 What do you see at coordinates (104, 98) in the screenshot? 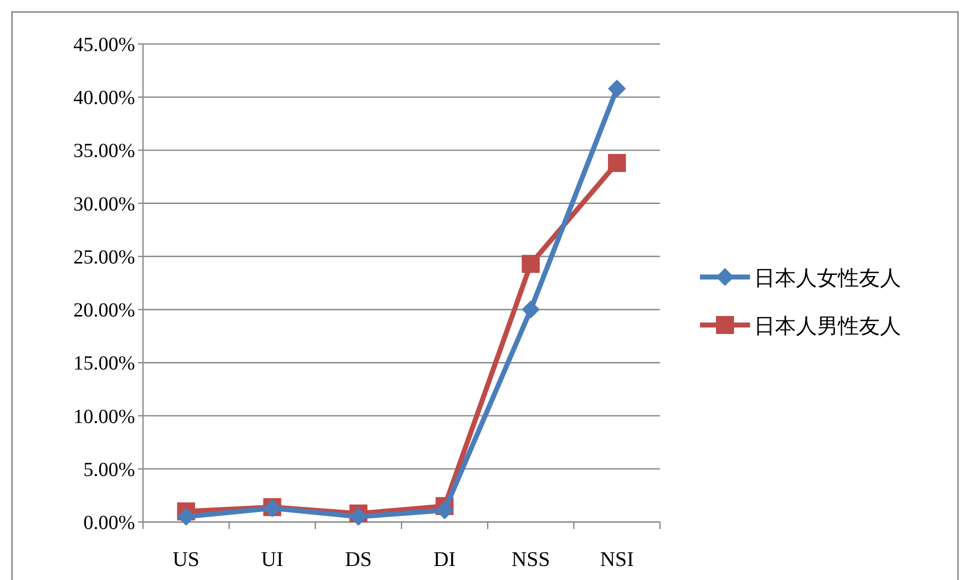
I see `y-tick-label: 40.00%` at bounding box center [104, 98].